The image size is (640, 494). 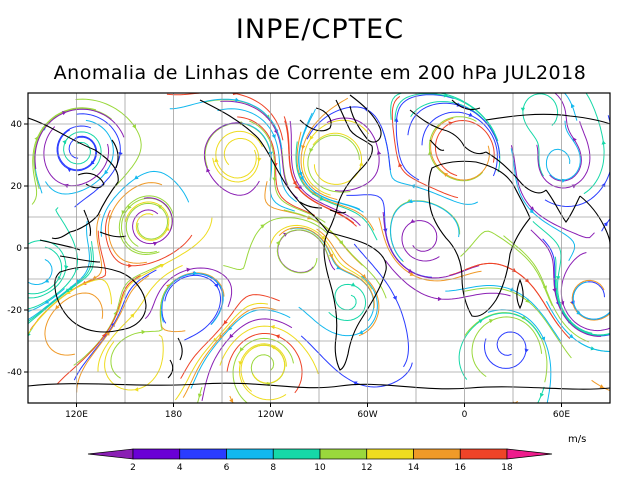 What do you see at coordinates (577, 439) in the screenshot?
I see `colorbar-unit: m/s` at bounding box center [577, 439].